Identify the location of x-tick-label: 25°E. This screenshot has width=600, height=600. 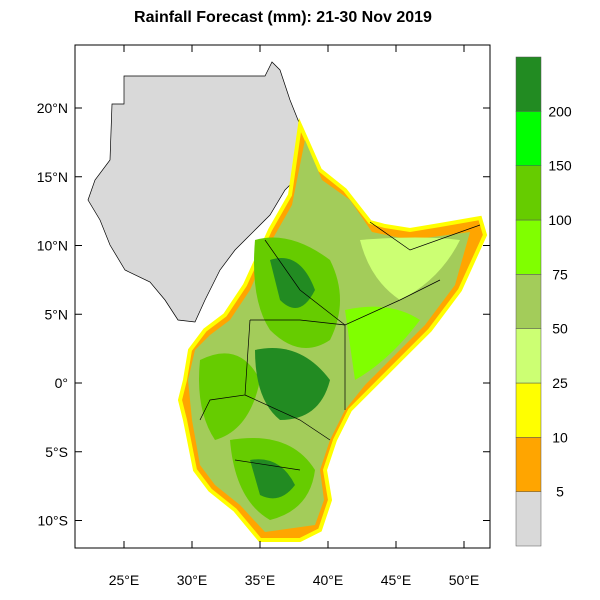
(124, 580).